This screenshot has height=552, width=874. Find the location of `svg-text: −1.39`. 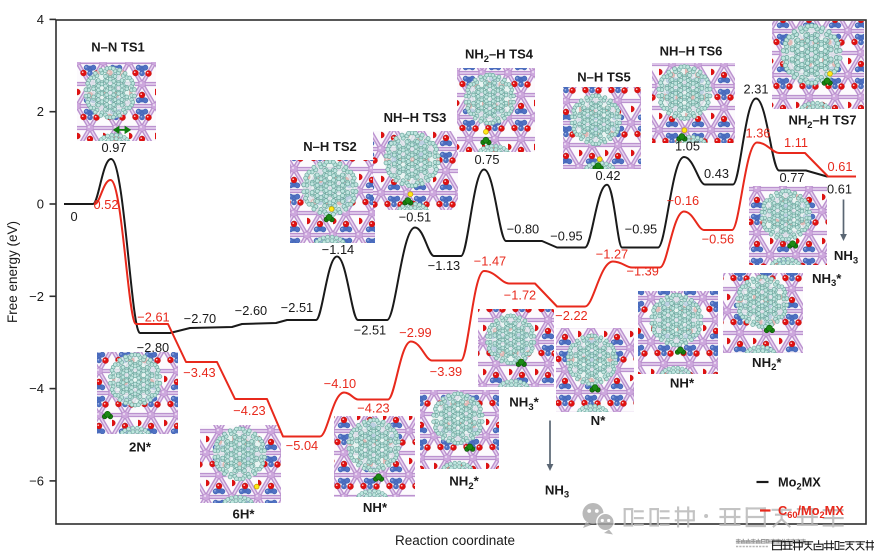

svg-text: −1.39 is located at coordinates (643, 271).